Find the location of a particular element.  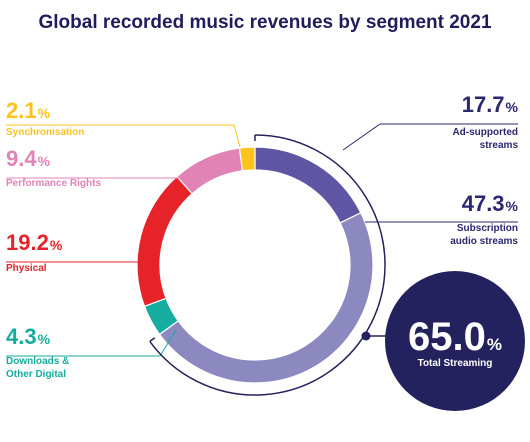

category-label-ad-supported-streams: Ad-supported is located at coordinates (485, 132).